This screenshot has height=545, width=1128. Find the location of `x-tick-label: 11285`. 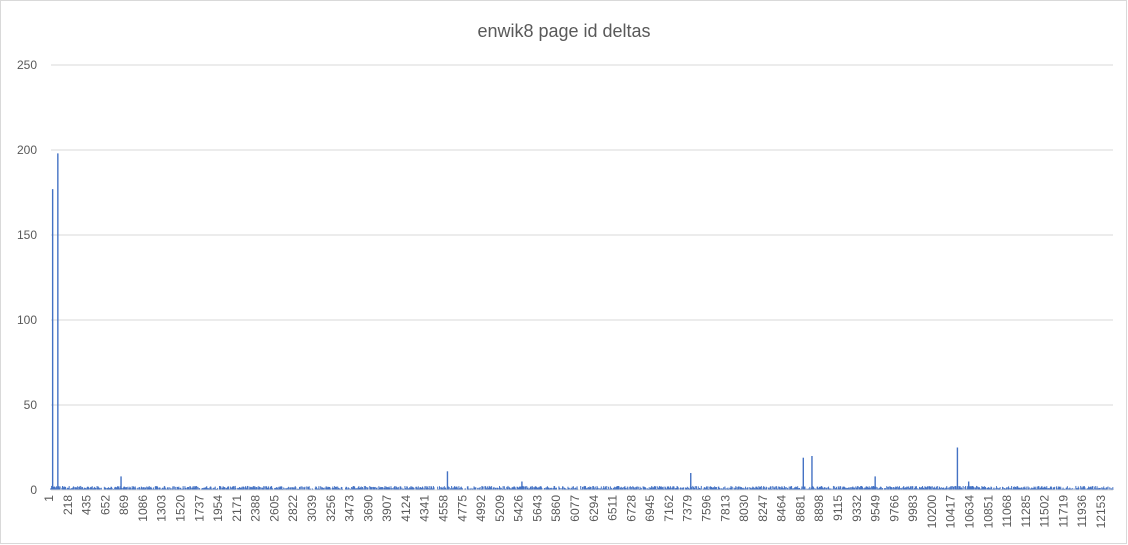

x-tick-label: 11285 is located at coordinates (1026, 511).